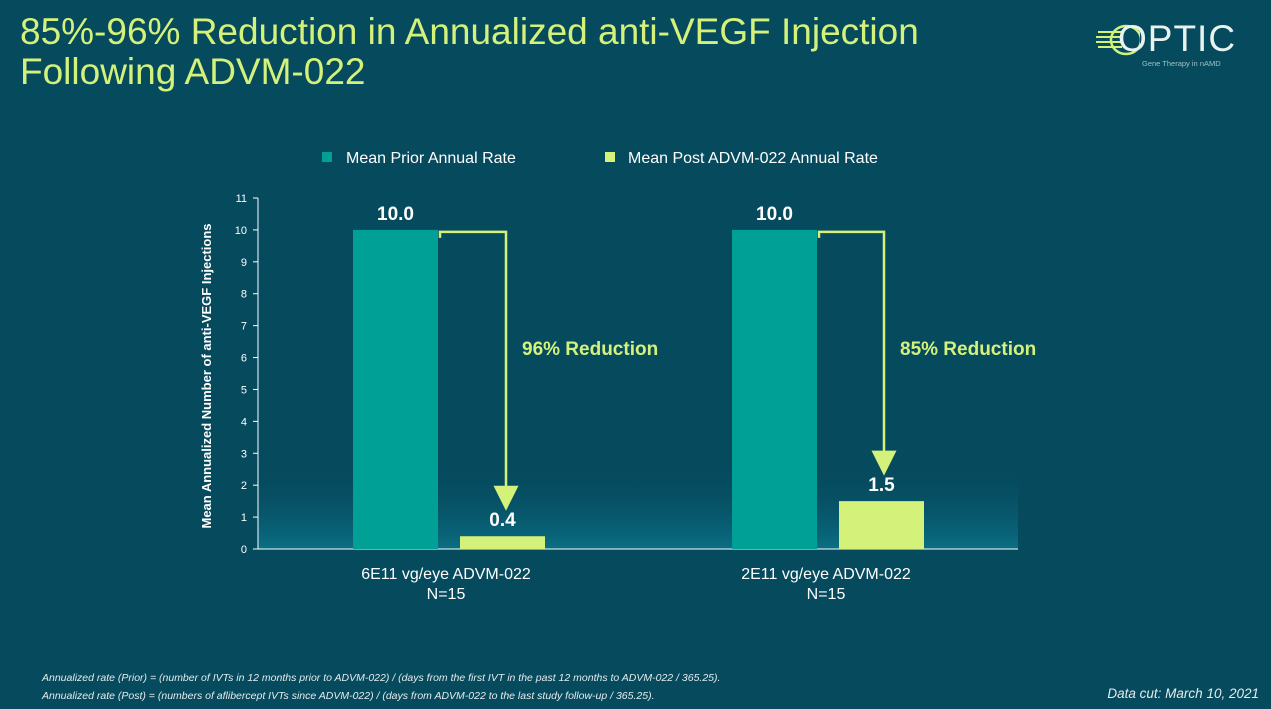  What do you see at coordinates (244, 359) in the screenshot?
I see `y-tick-label: 6` at bounding box center [244, 359].